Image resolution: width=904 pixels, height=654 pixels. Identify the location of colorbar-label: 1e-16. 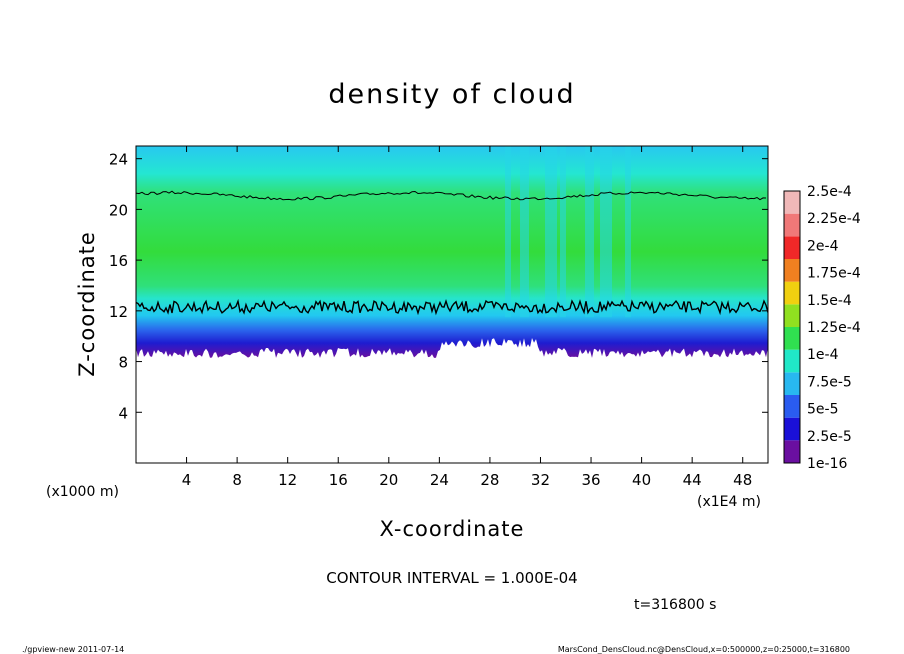
(827, 464).